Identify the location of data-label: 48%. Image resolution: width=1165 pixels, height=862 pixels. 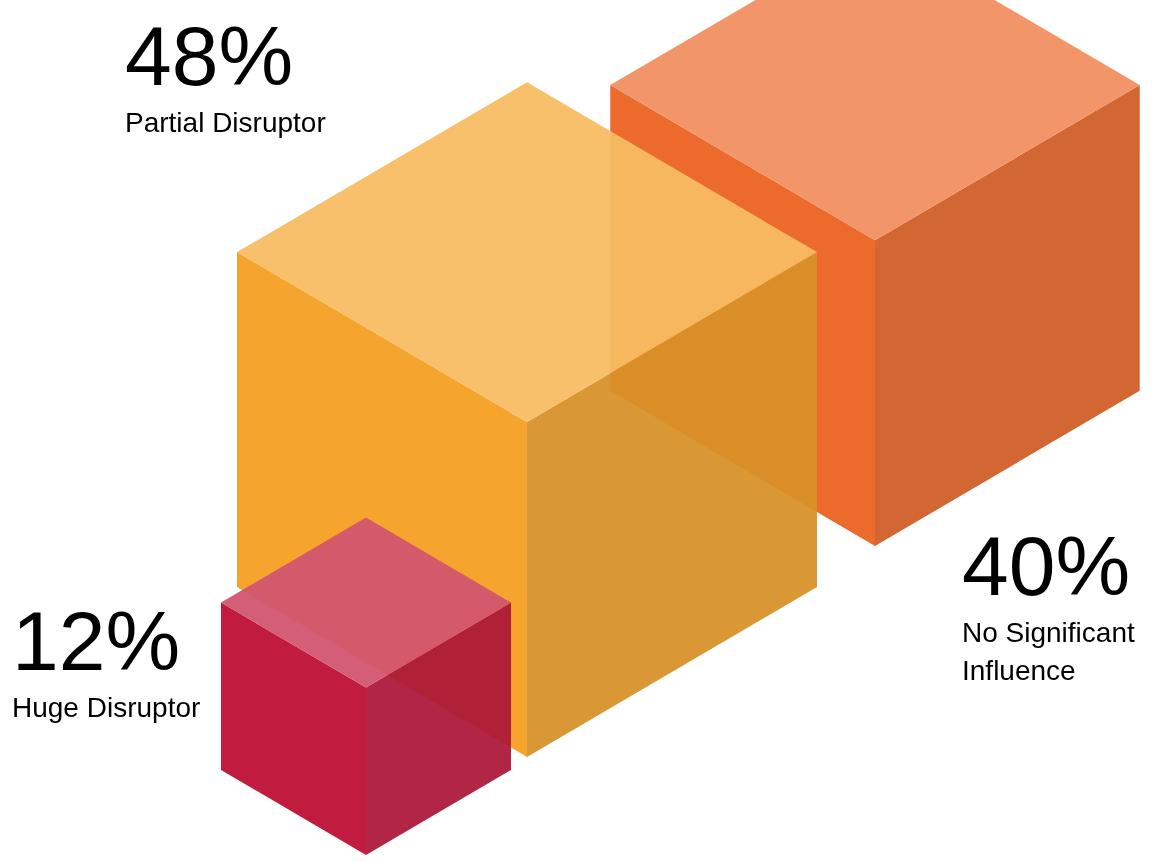
(209, 56).